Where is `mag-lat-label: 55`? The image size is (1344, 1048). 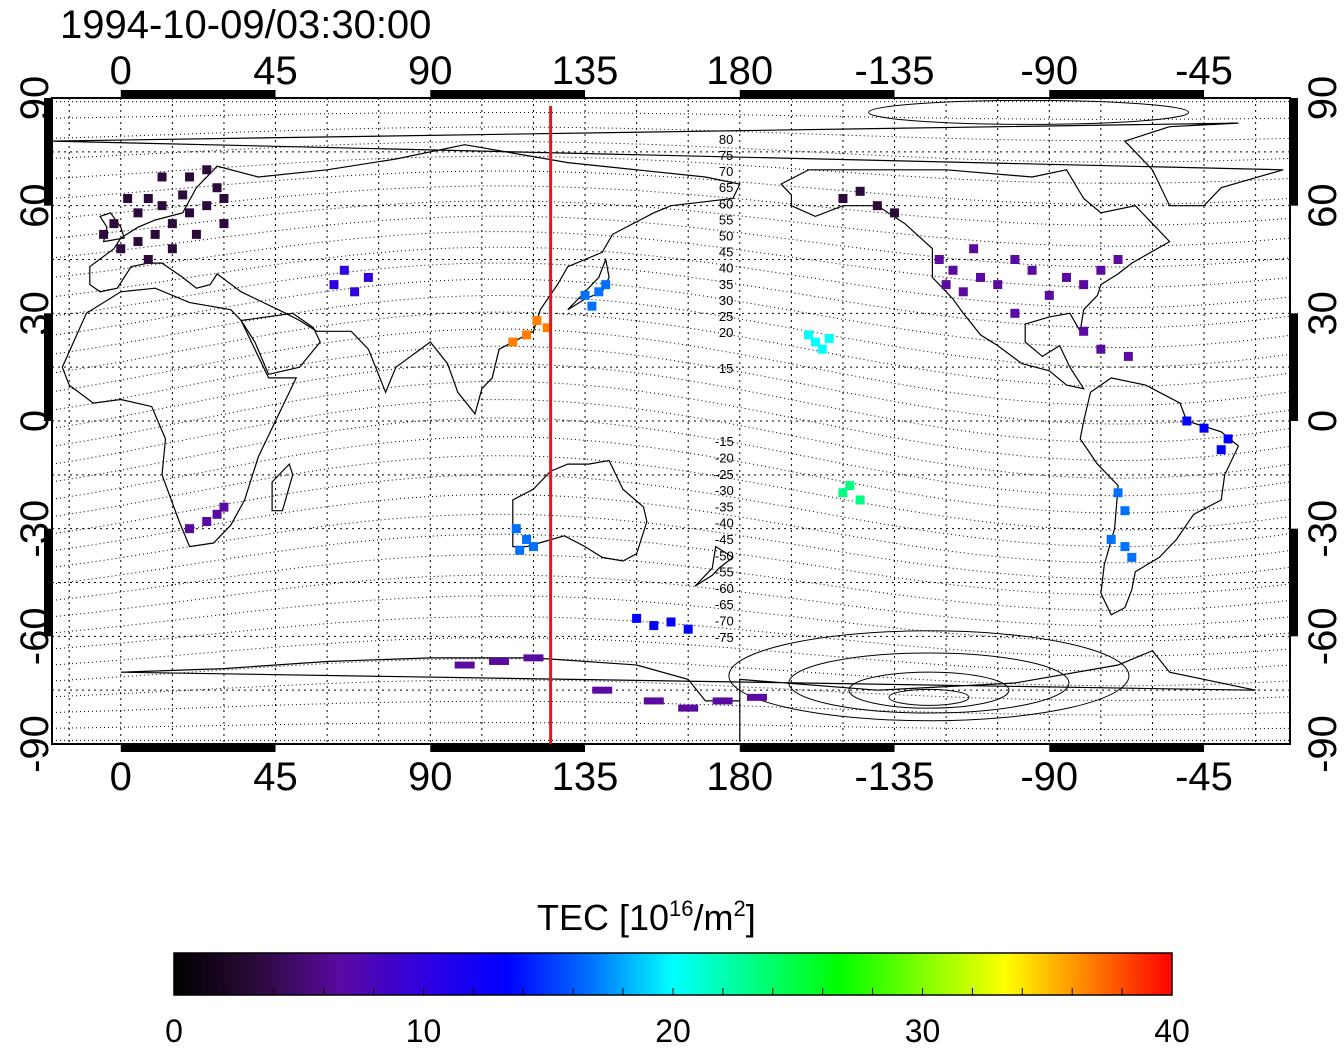
mag-lat-label: 55 is located at coordinates (726, 219).